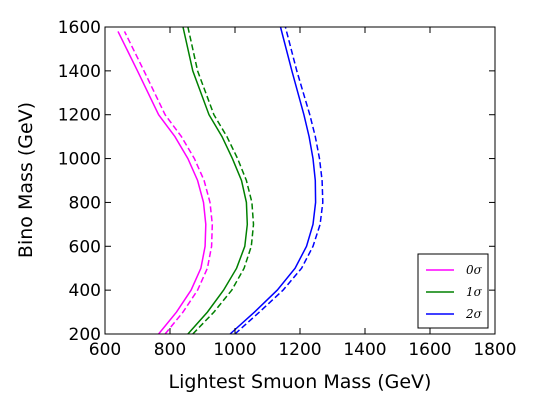  Describe the element at coordinates (79, 160) in the screenshot. I see `y-tick-label: 1000` at that location.